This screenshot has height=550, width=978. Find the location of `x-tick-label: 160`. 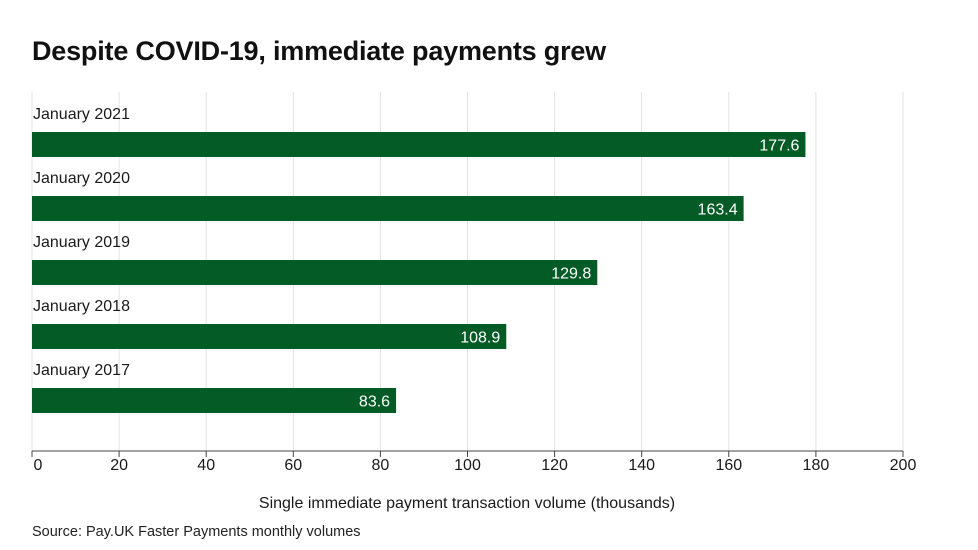

x-tick-label: 160 is located at coordinates (728, 465).